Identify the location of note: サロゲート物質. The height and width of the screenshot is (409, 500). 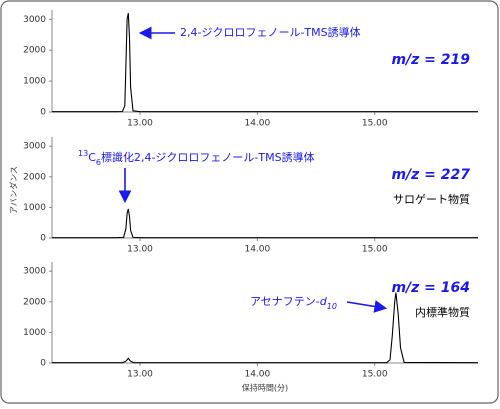
(431, 199).